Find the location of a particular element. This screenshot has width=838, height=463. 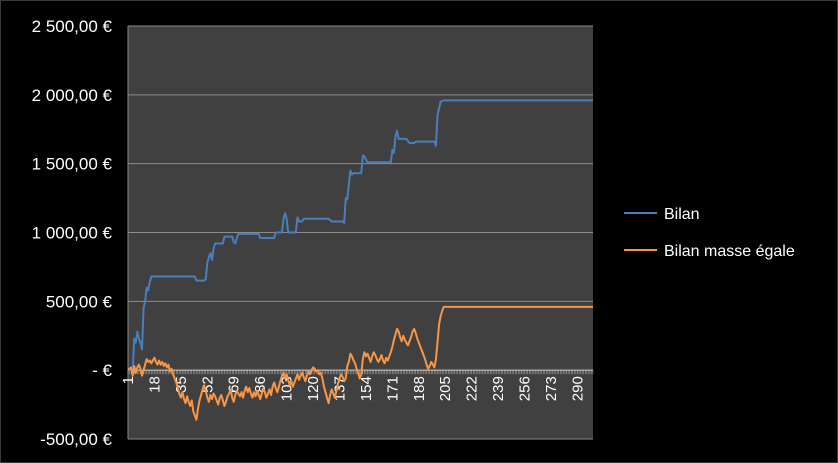

x-tick-label: 171 is located at coordinates (392, 388).